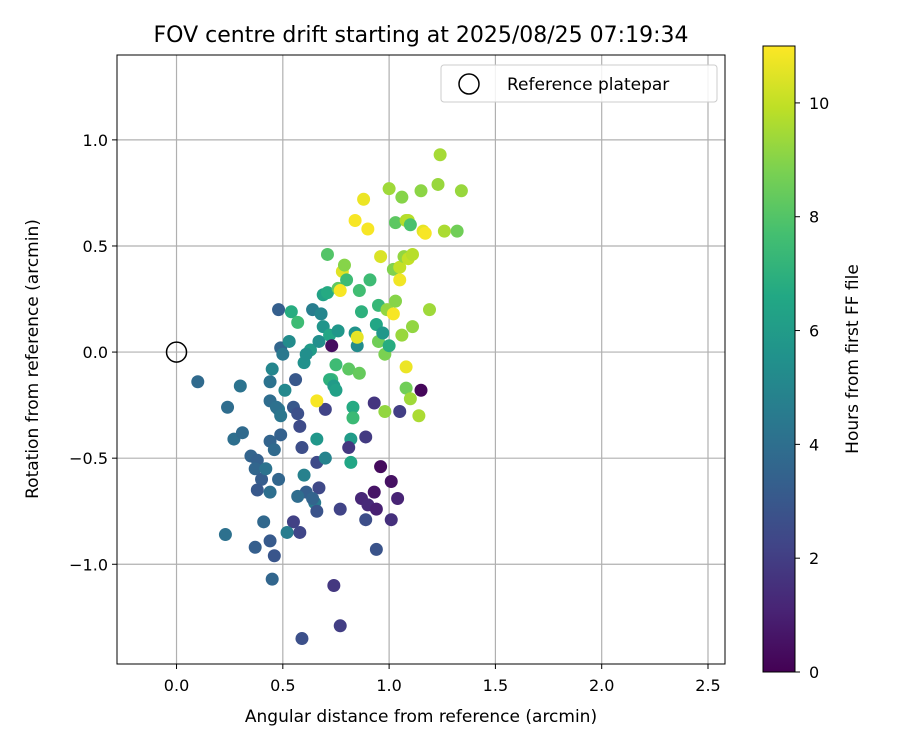 This screenshot has width=900, height=750. What do you see at coordinates (388, 685) in the screenshot?
I see `x-tick-label: 1.0` at bounding box center [388, 685].